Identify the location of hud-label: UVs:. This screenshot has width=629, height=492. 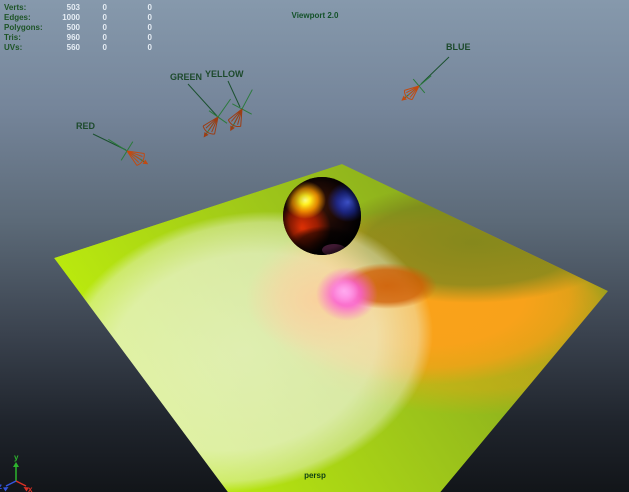
(13, 47).